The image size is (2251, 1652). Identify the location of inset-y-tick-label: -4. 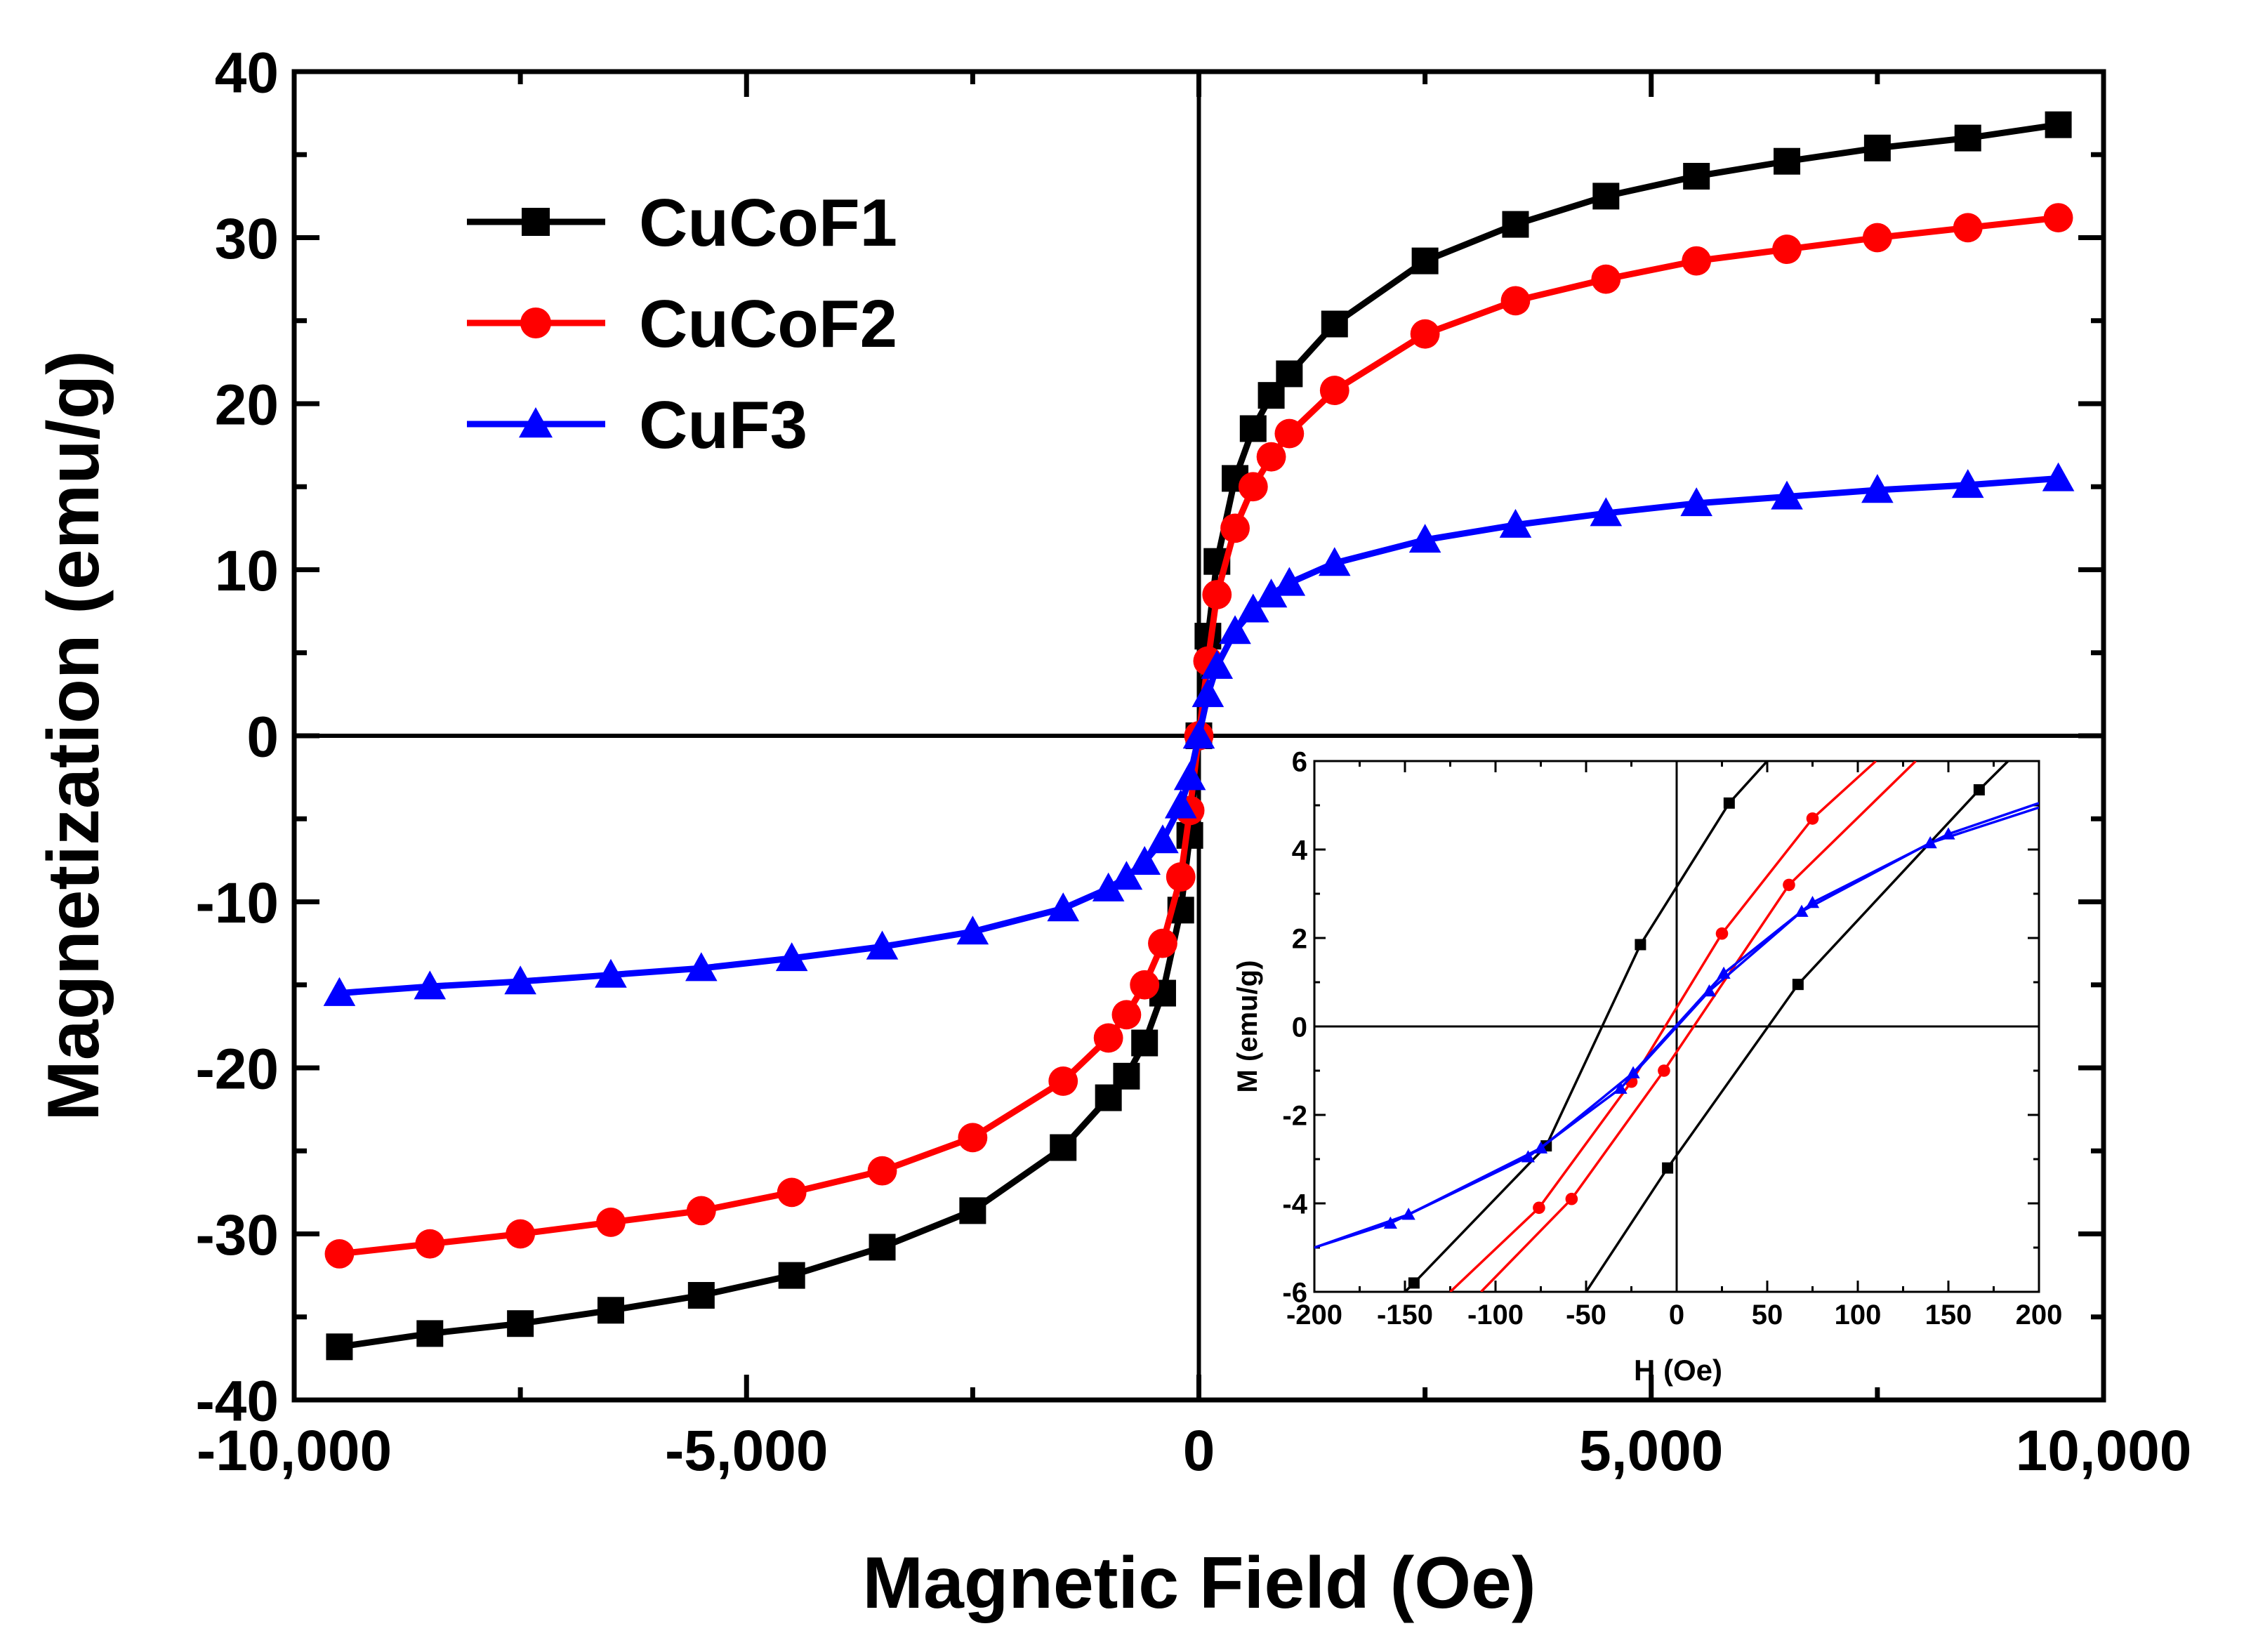
(1294, 1204).